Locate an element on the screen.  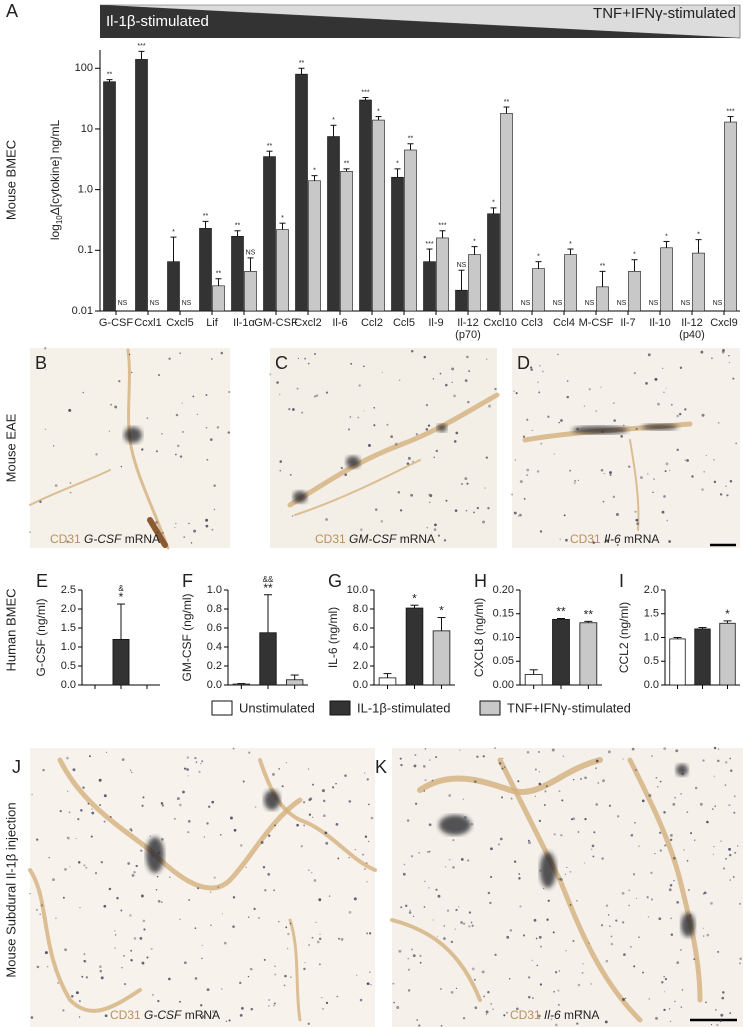
y-axis-label: log10Δ[cytokine] ng/mL is located at coordinates (56, 180).